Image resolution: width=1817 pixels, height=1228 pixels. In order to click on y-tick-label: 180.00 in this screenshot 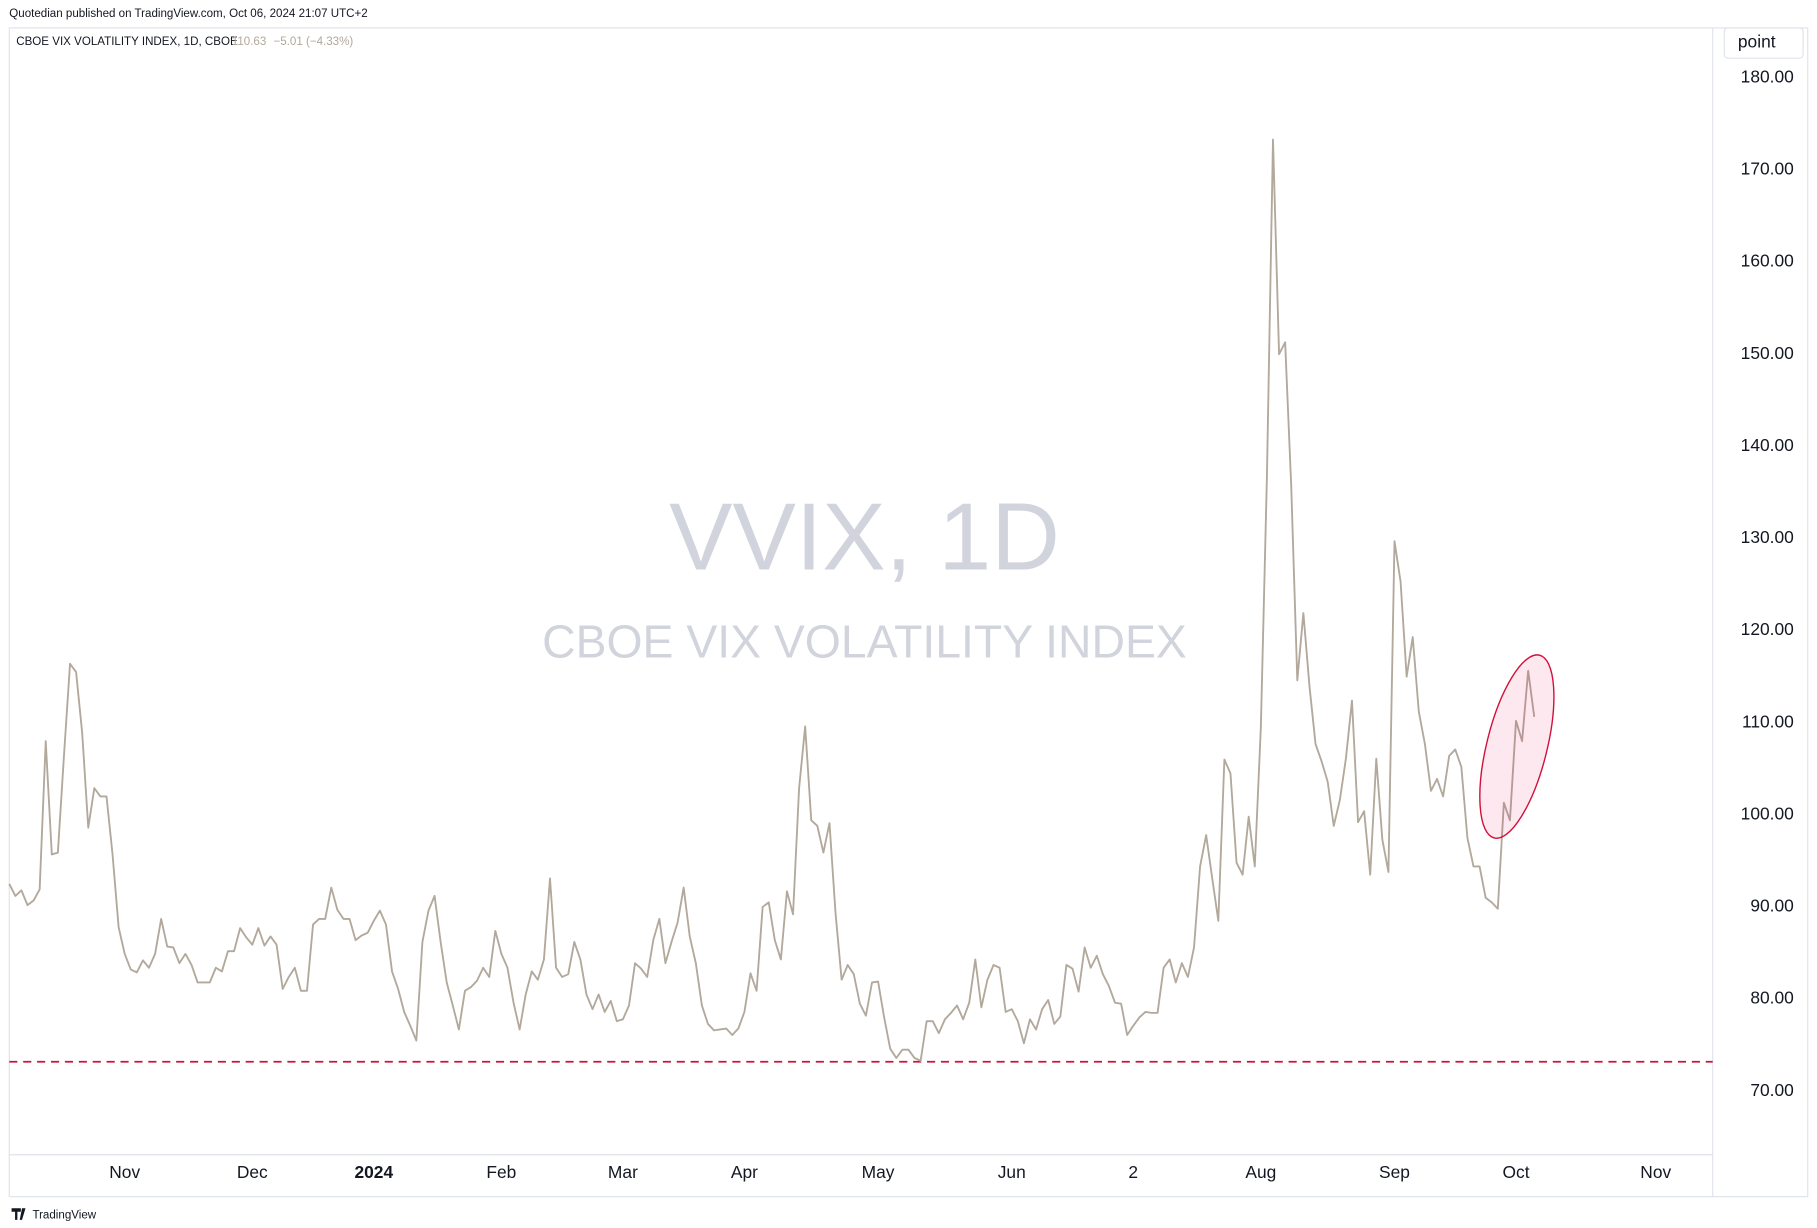, I will do `click(1767, 76)`.